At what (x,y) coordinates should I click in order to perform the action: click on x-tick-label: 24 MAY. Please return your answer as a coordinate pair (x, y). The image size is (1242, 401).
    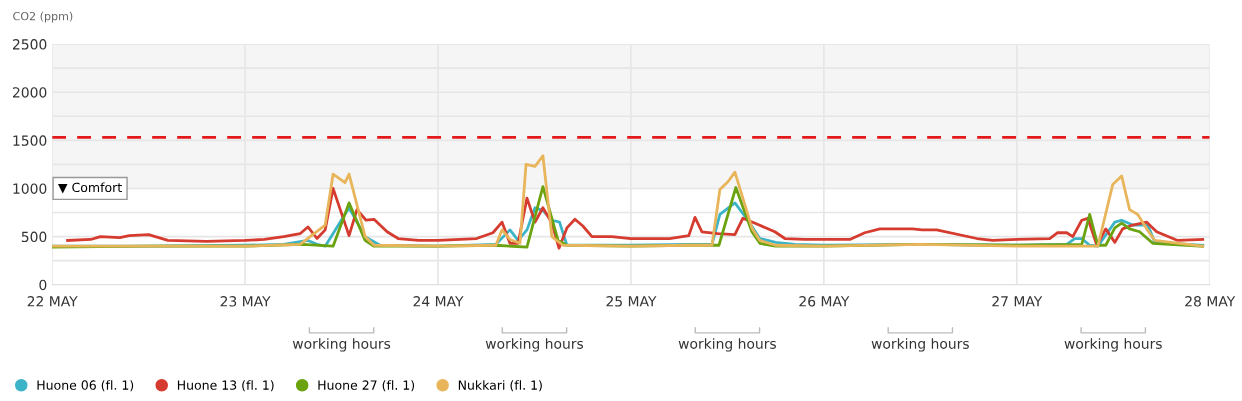
    Looking at the image, I should click on (438, 301).